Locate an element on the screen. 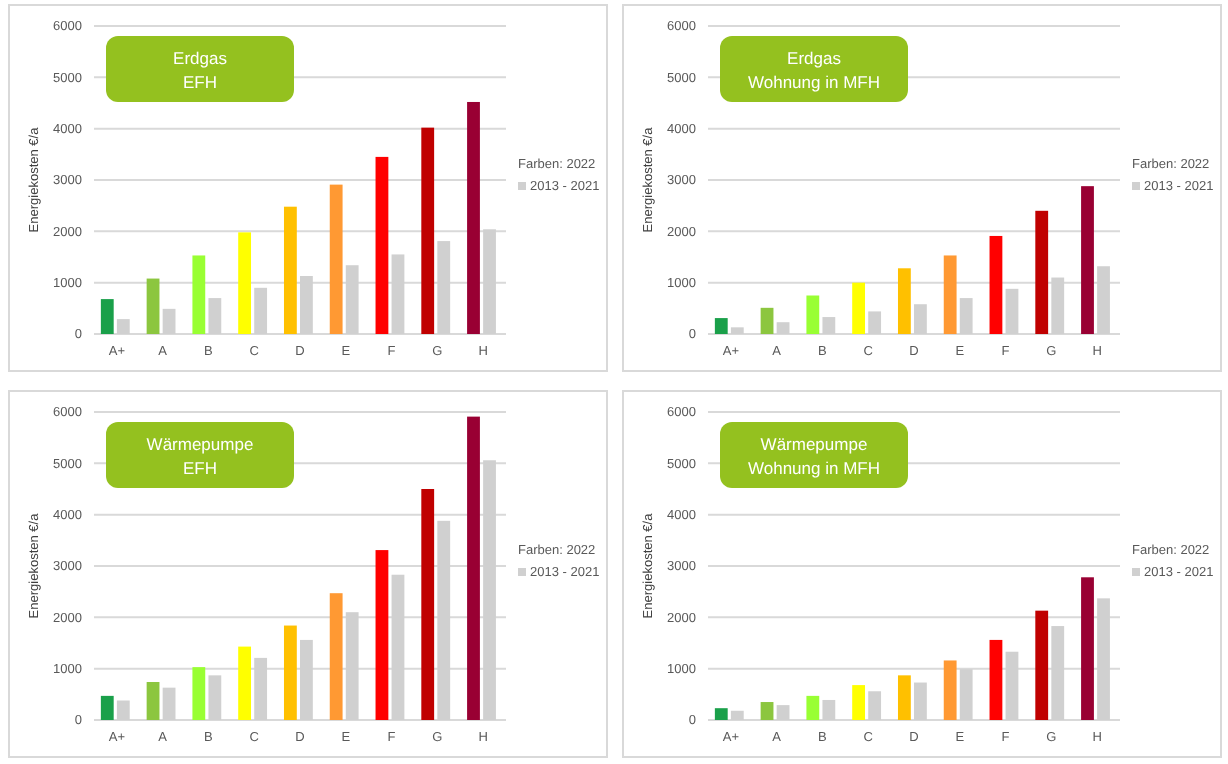 Image resolution: width=1228 pixels, height=764 pixels. title-box: Erdgas EFH is located at coordinates (200, 69).